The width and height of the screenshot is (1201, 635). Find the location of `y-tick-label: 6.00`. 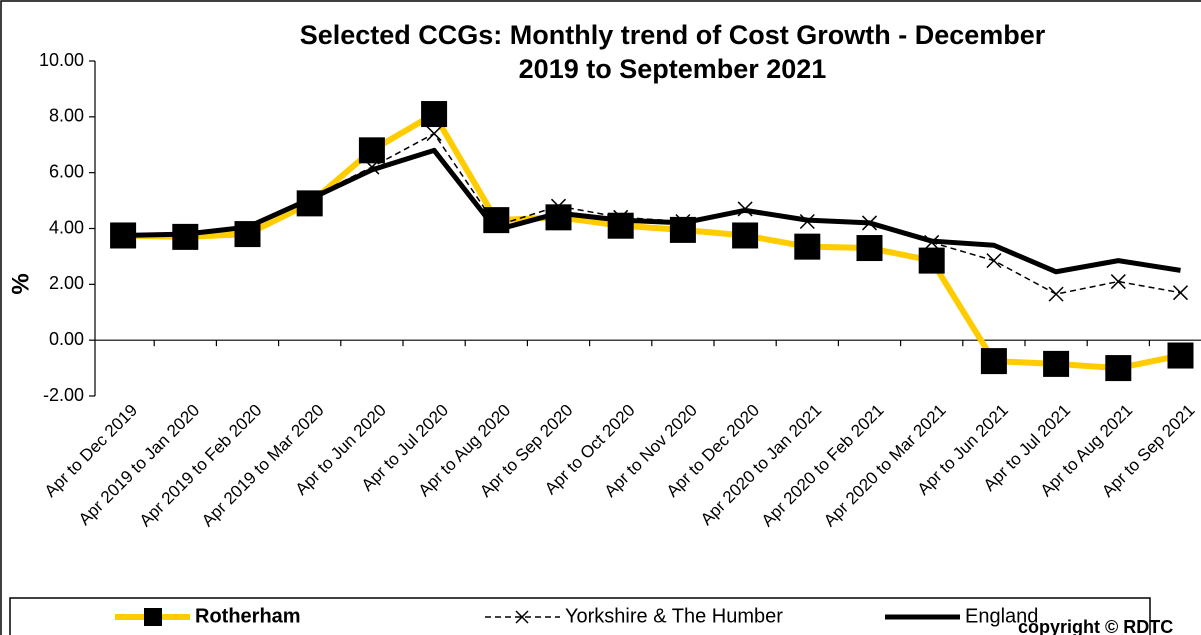

y-tick-label: 6.00 is located at coordinates (66, 171).